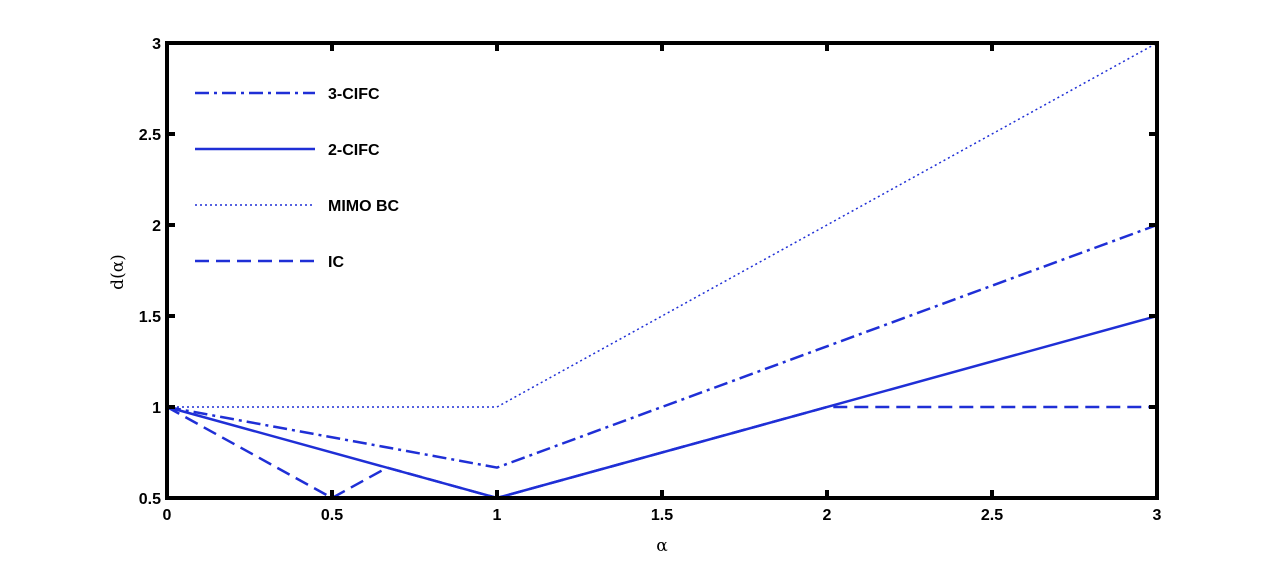 Image resolution: width=1277 pixels, height=561 pixels. Describe the element at coordinates (287, 150) in the screenshot. I see `legend-item: 2-CIFC` at that location.